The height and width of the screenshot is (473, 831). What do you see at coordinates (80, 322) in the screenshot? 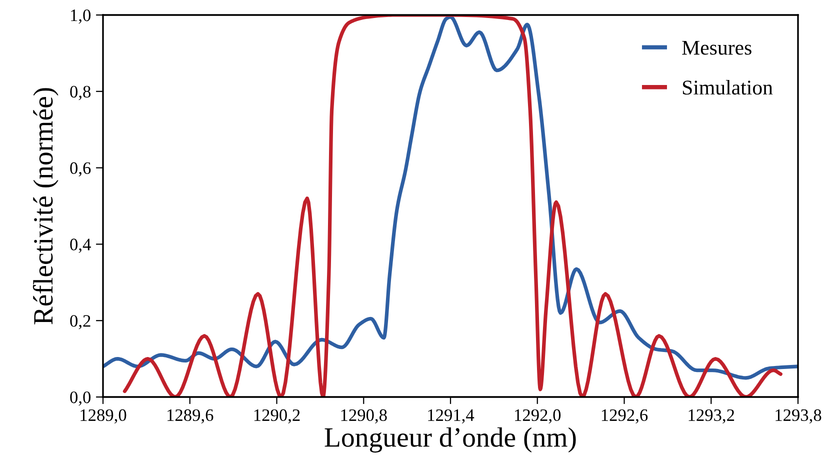
I see `y-tick-label: 0,2` at bounding box center [80, 322].